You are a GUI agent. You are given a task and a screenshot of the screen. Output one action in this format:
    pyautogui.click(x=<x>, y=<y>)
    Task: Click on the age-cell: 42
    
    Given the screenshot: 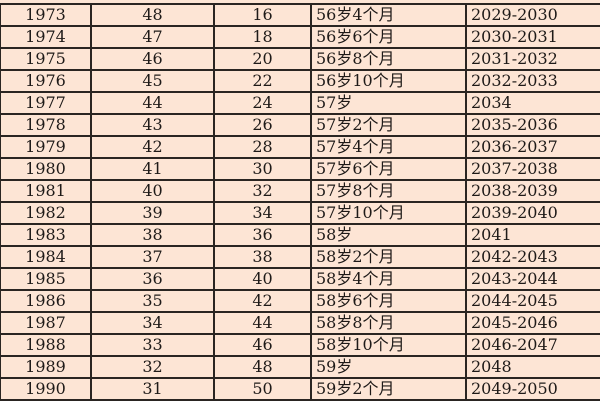 What is the action you would take?
    pyautogui.click(x=152, y=147)
    